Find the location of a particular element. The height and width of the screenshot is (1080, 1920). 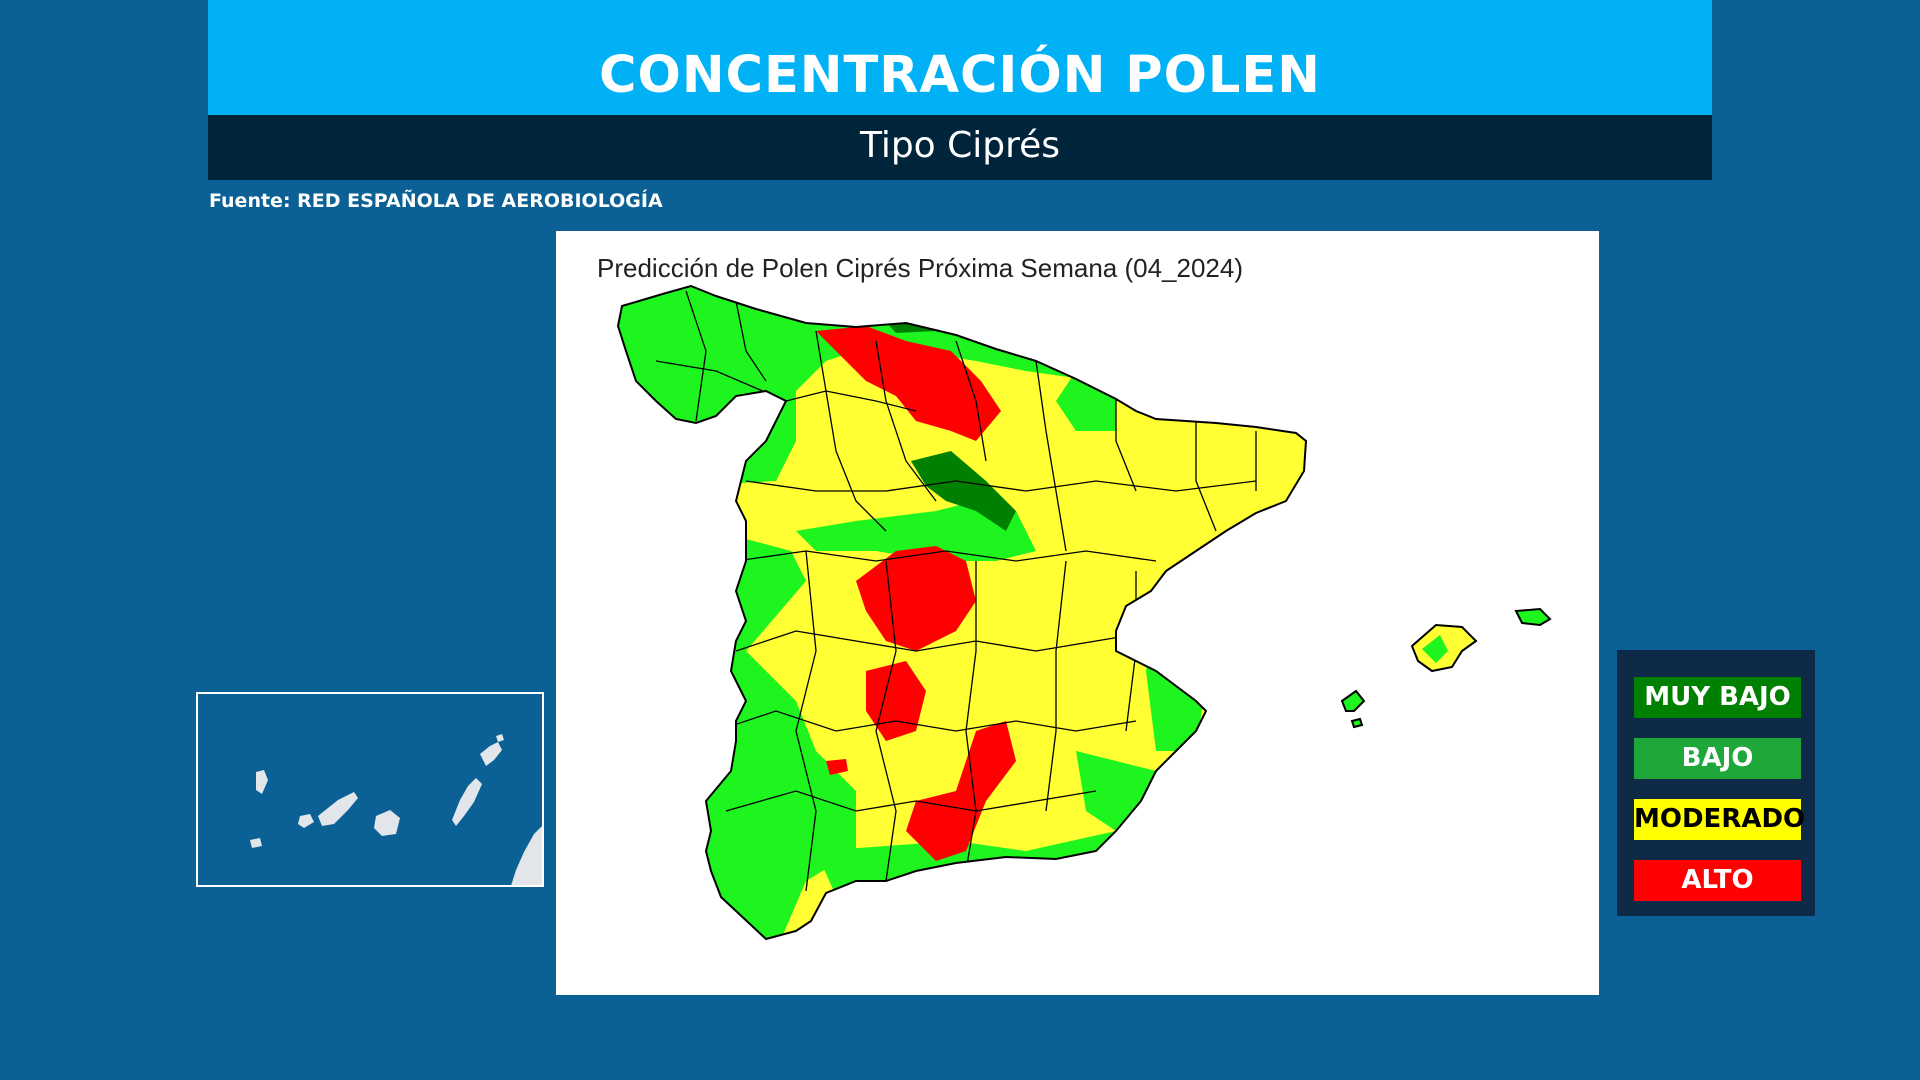

island-menorca is located at coordinates (1533, 617).